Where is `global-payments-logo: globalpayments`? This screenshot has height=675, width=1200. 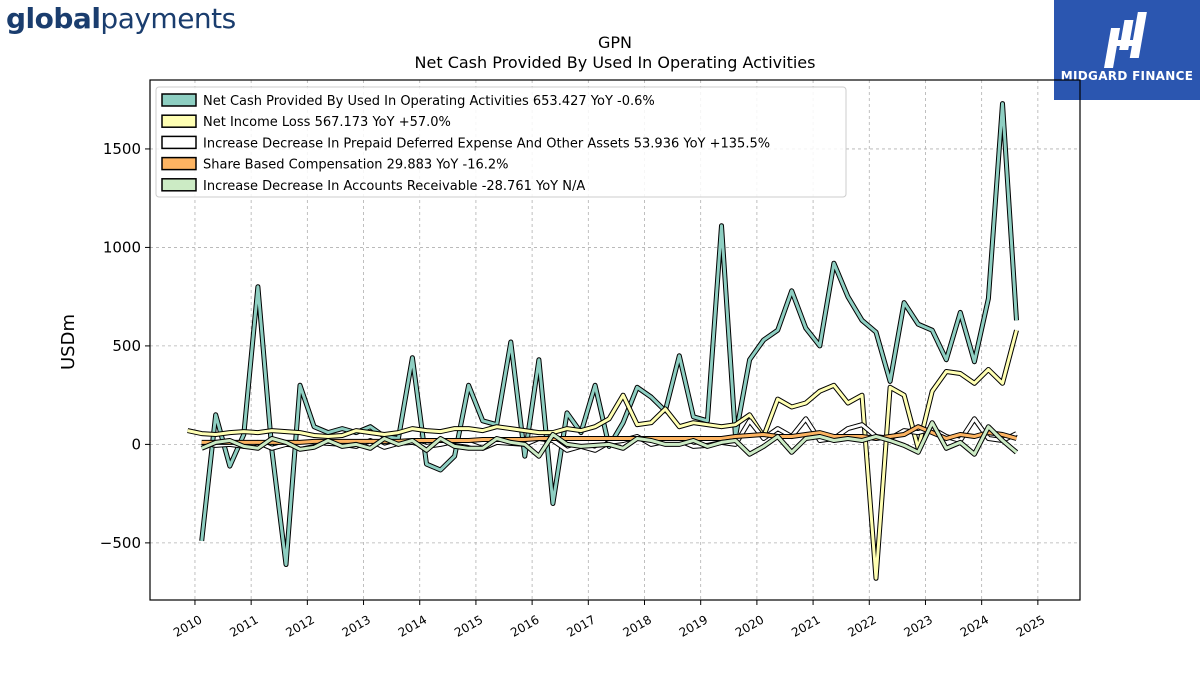
global-payments-logo: globalpayments is located at coordinates (121, 18).